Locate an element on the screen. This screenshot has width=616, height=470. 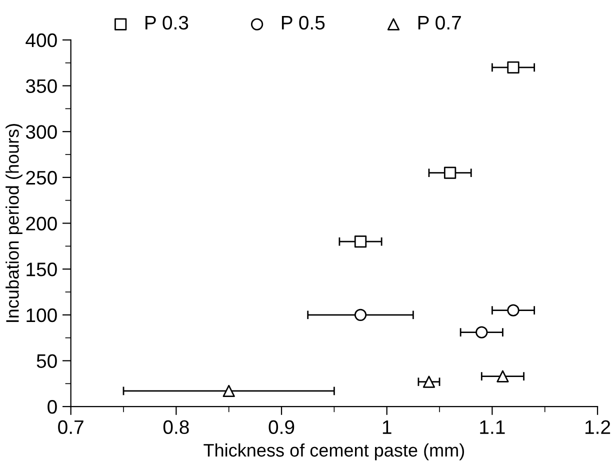
y-tick-label: 300 is located at coordinates (41, 132).